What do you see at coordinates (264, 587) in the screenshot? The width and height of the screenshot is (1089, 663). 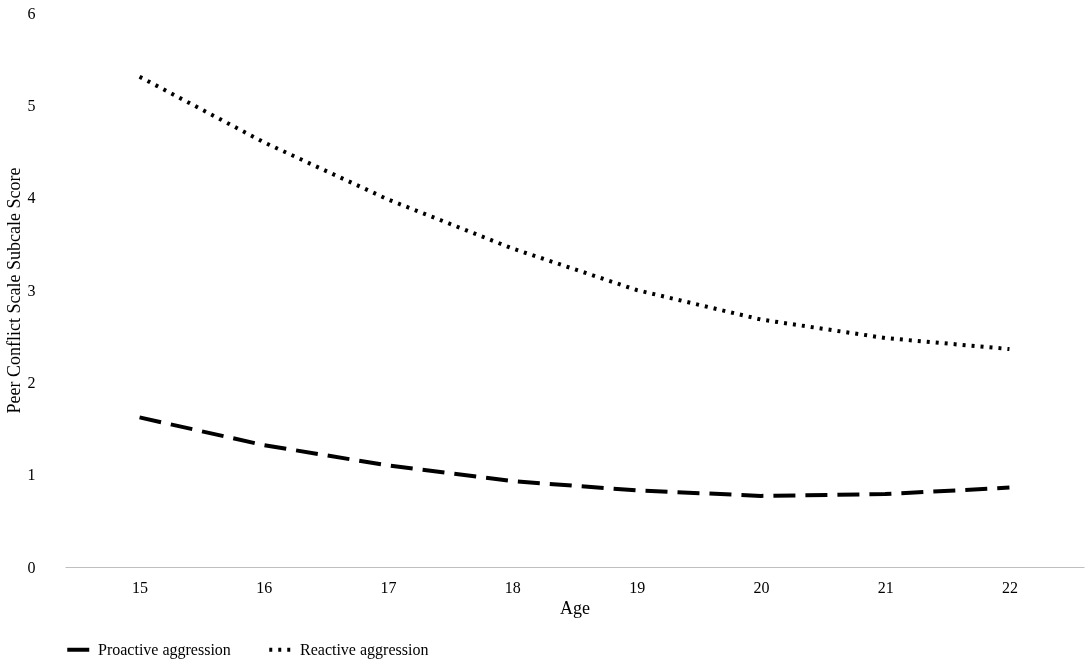 I see `x-tick-label: 16` at bounding box center [264, 587].